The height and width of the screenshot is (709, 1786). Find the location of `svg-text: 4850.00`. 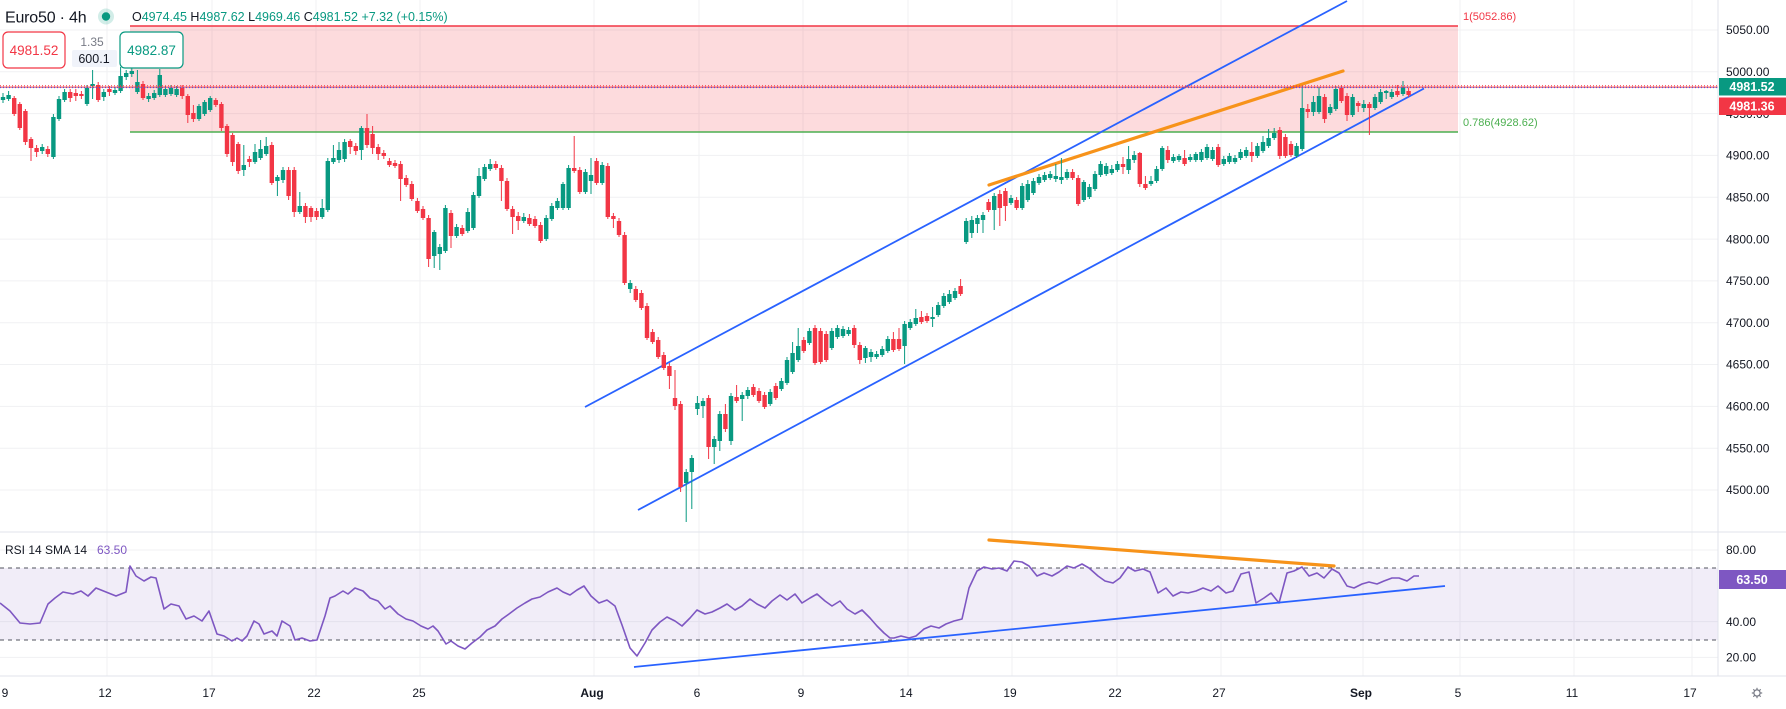

svg-text: 4850.00 is located at coordinates (1748, 198).